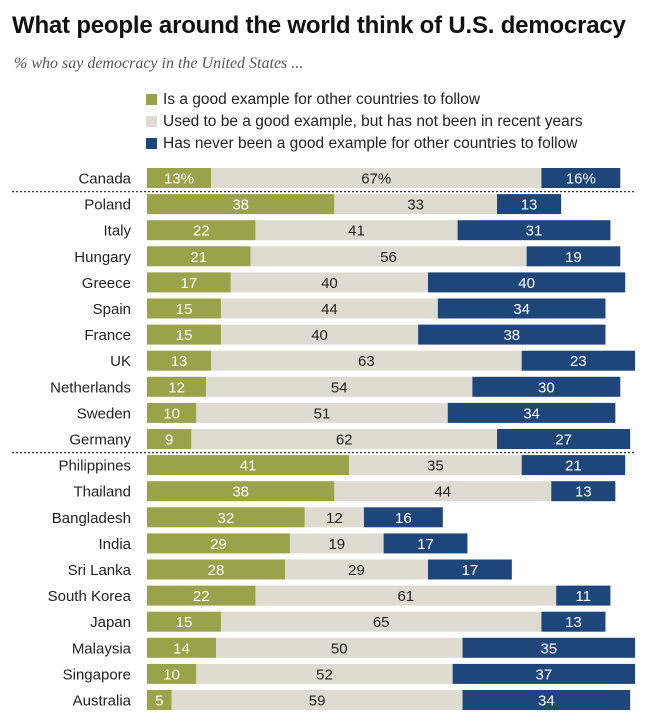 The height and width of the screenshot is (715, 654). I want to click on data-label-japan-never: 13, so click(573, 622).